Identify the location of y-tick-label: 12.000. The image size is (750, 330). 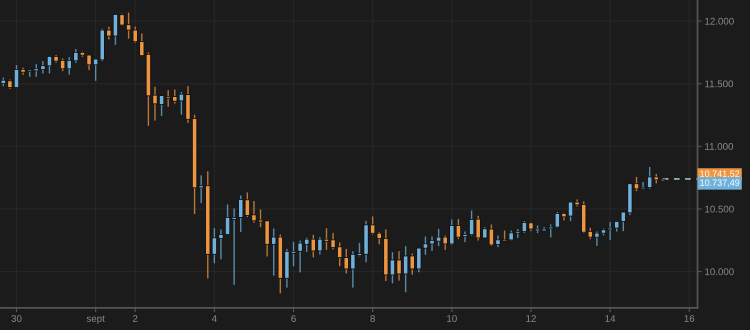
(719, 21).